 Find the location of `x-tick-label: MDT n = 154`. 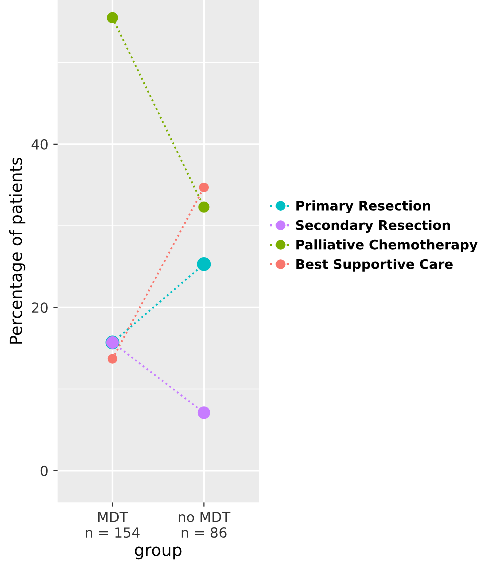

x-tick-label: MDT n = 154 is located at coordinates (113, 525).